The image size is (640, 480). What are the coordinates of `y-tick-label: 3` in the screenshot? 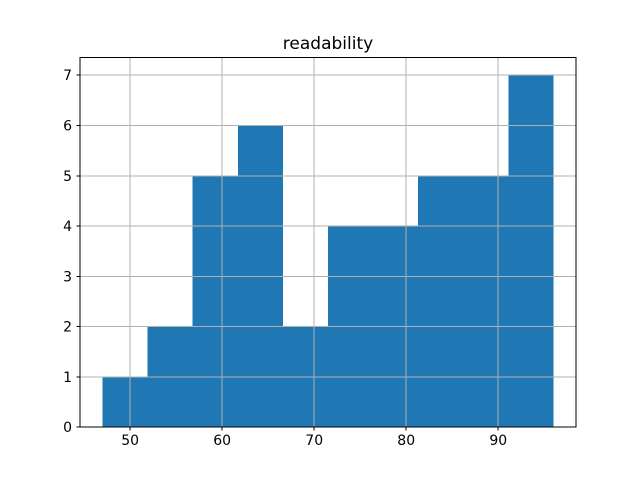 It's located at (67, 277).